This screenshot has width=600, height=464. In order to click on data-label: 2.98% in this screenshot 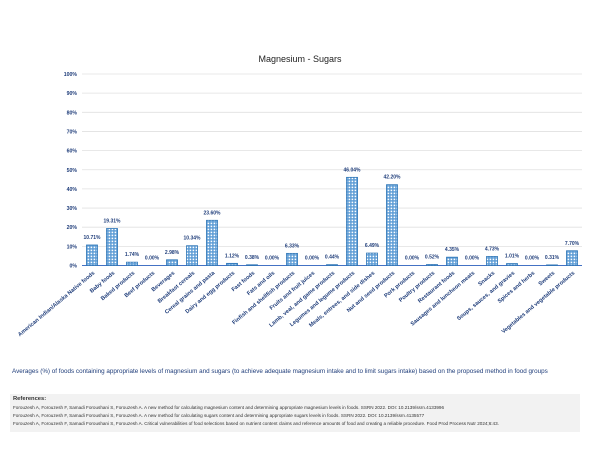, I will do `click(172, 253)`.